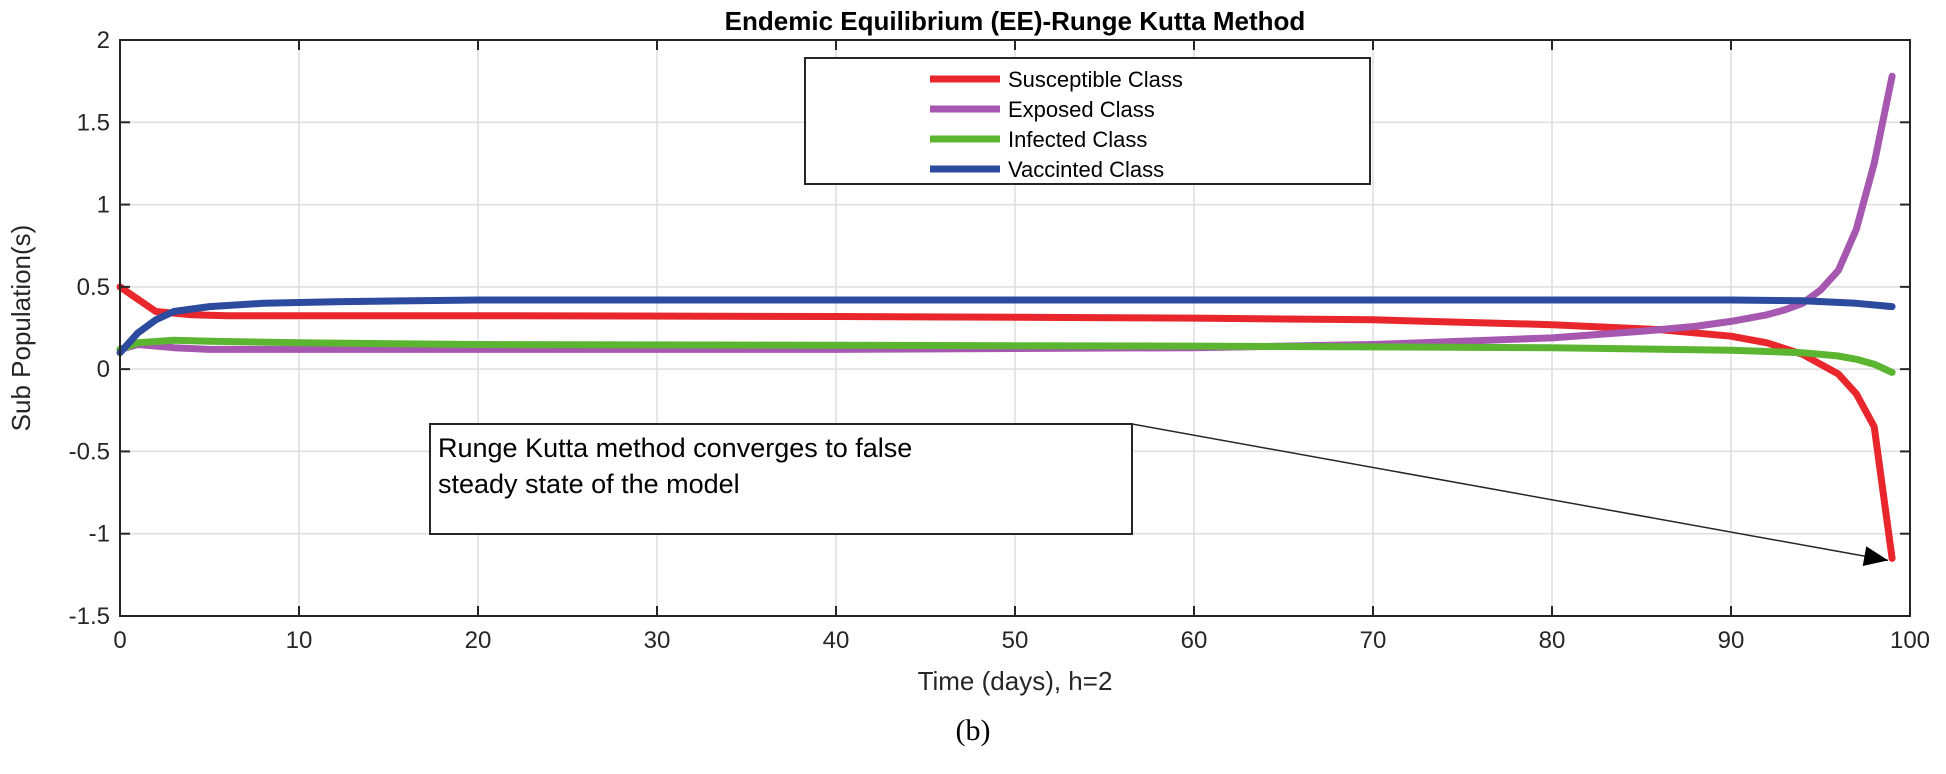 The width and height of the screenshot is (1946, 774). What do you see at coordinates (675, 448) in the screenshot?
I see `annotation-text-line: Runge Kutta method converges to false` at bounding box center [675, 448].